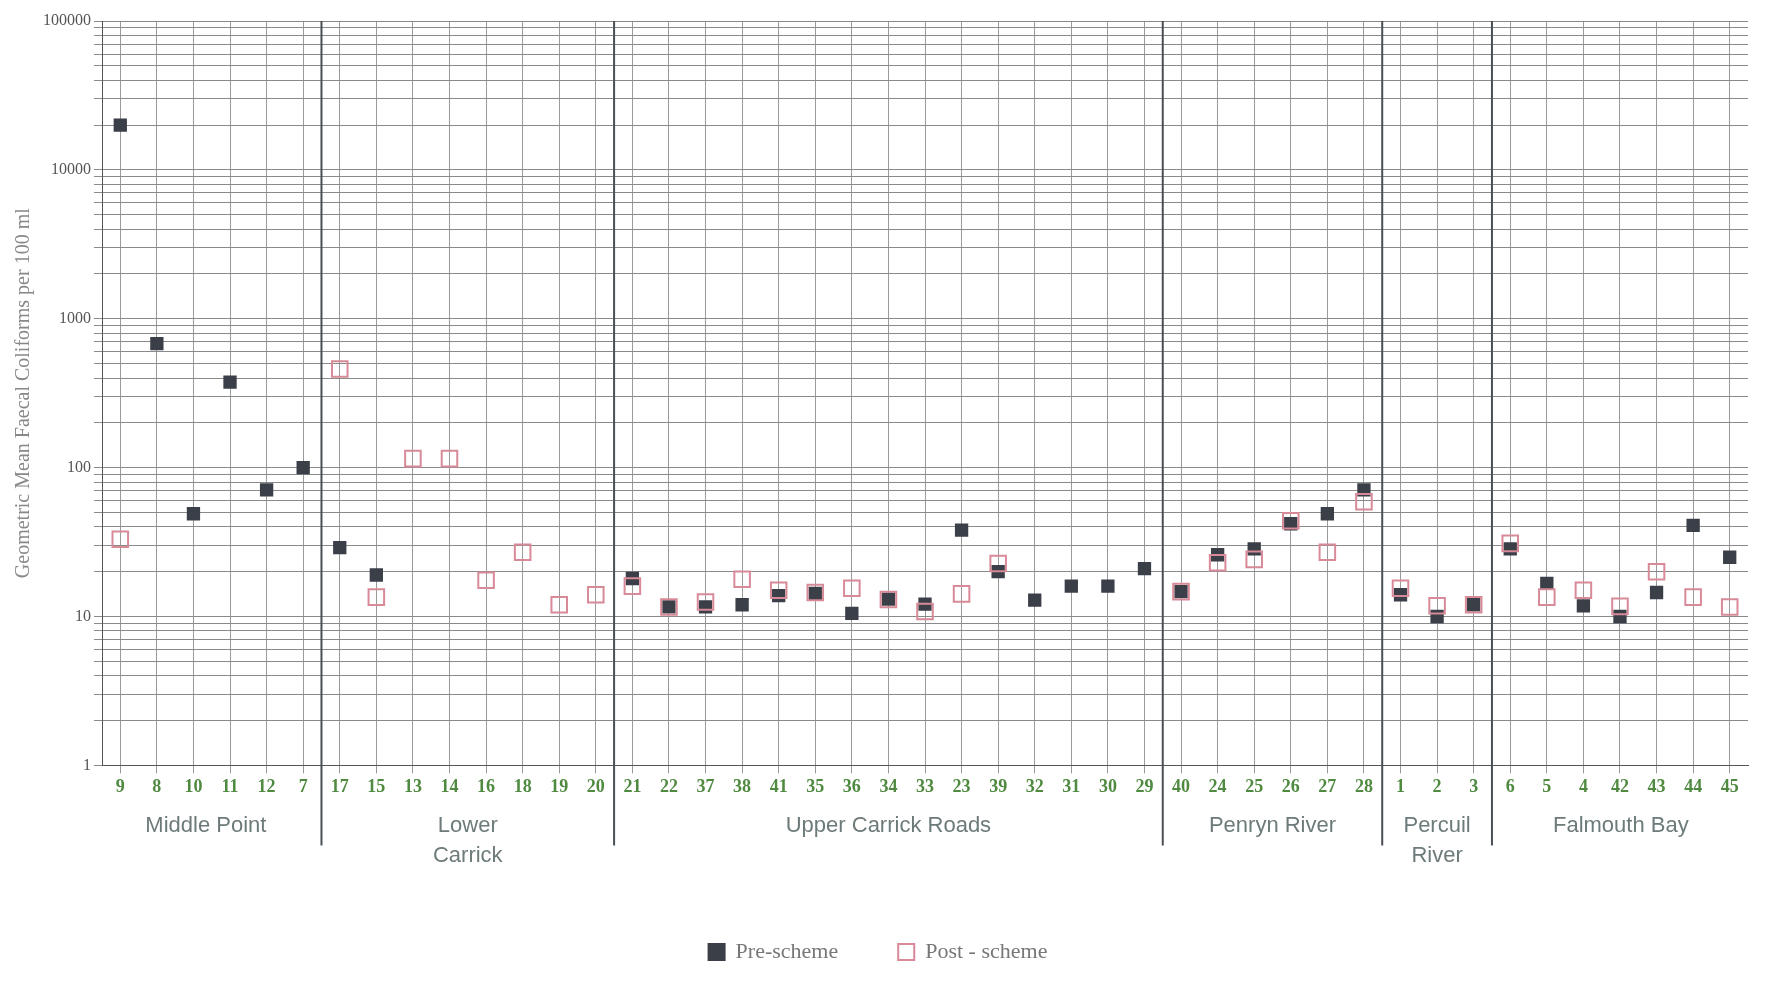 The width and height of the screenshot is (1788, 985). Describe the element at coordinates (1619, 785) in the screenshot. I see `x-tick-label: 42` at that location.